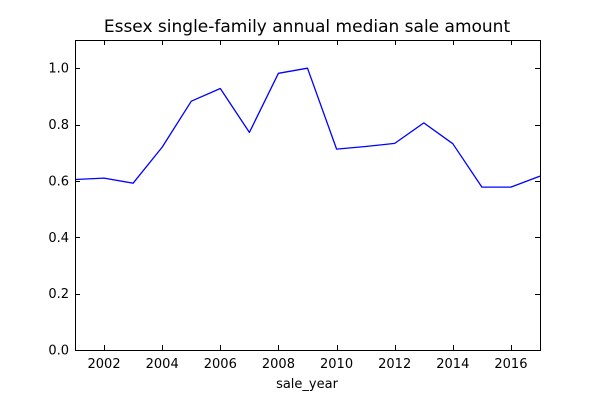 The height and width of the screenshot is (400, 600). What do you see at coordinates (58, 238) in the screenshot?
I see `y-tick-label: 0.4` at bounding box center [58, 238].